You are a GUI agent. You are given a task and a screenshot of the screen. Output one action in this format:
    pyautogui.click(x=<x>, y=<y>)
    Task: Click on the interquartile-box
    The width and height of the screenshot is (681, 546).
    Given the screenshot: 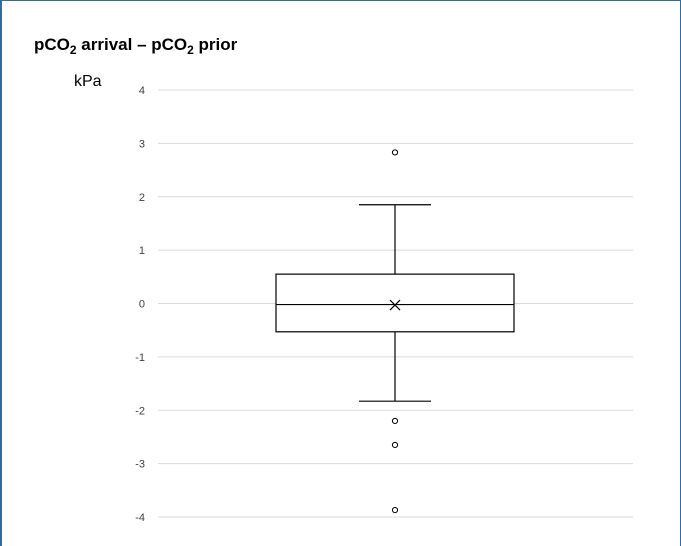 What is the action you would take?
    pyautogui.click(x=395, y=303)
    